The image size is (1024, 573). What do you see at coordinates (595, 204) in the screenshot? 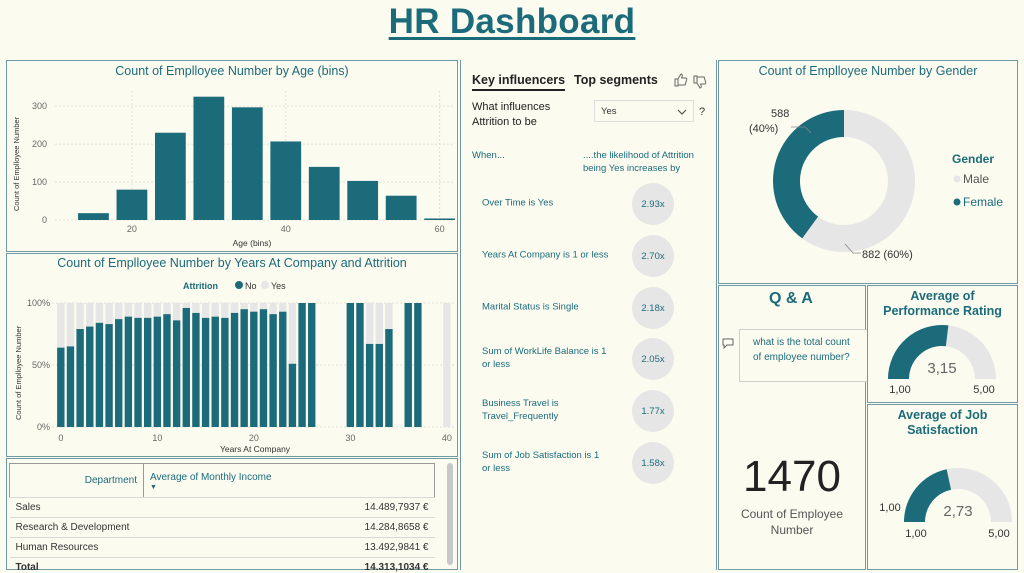
I see `ki-item: Over Time is Yes 2.93x` at bounding box center [595, 204].